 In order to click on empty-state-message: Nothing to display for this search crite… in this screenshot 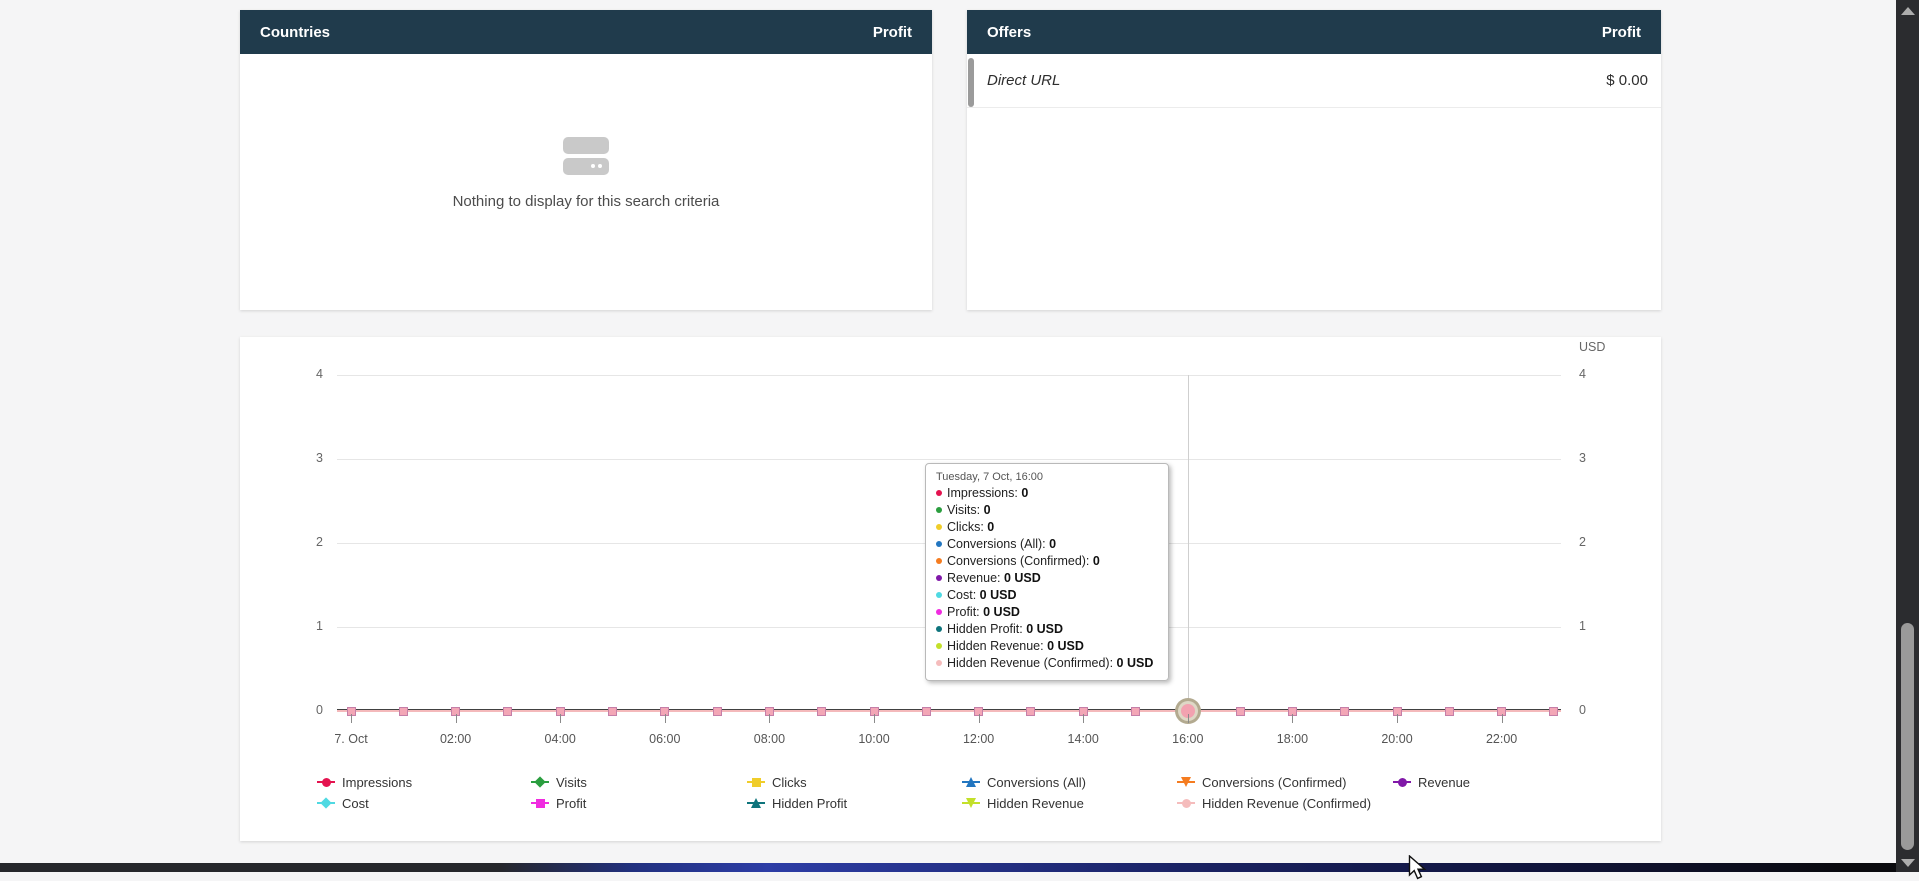, I will do `click(586, 201)`.